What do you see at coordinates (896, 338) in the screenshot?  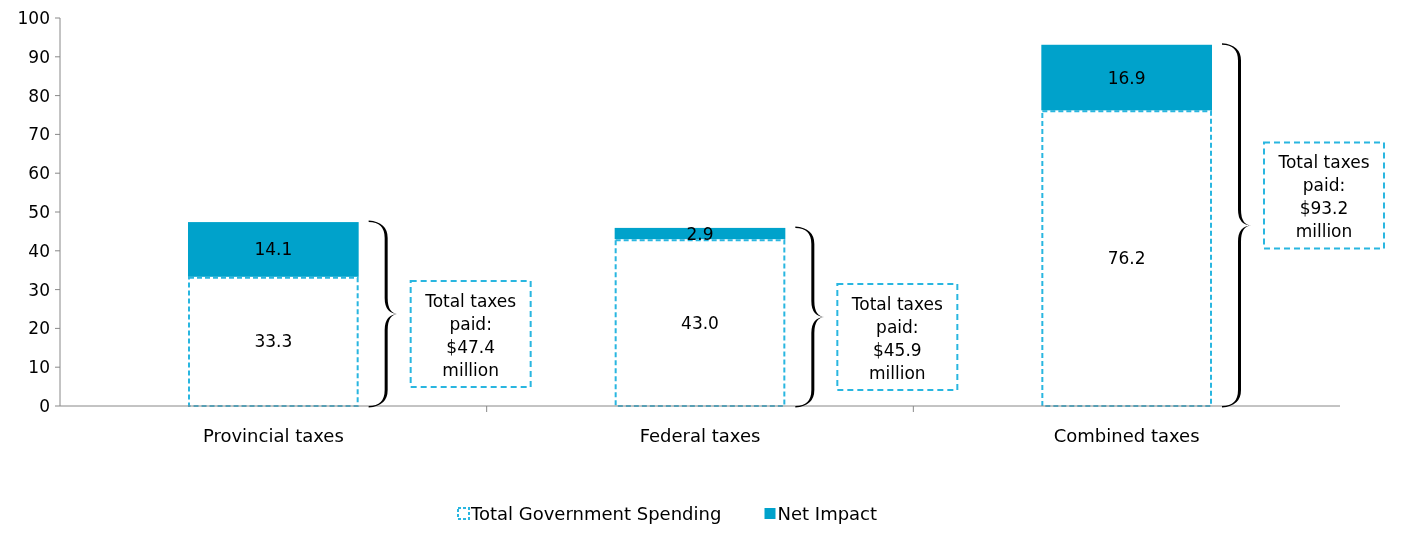 I see `annotation: Total taxes paid: $45.9 million` at bounding box center [896, 338].